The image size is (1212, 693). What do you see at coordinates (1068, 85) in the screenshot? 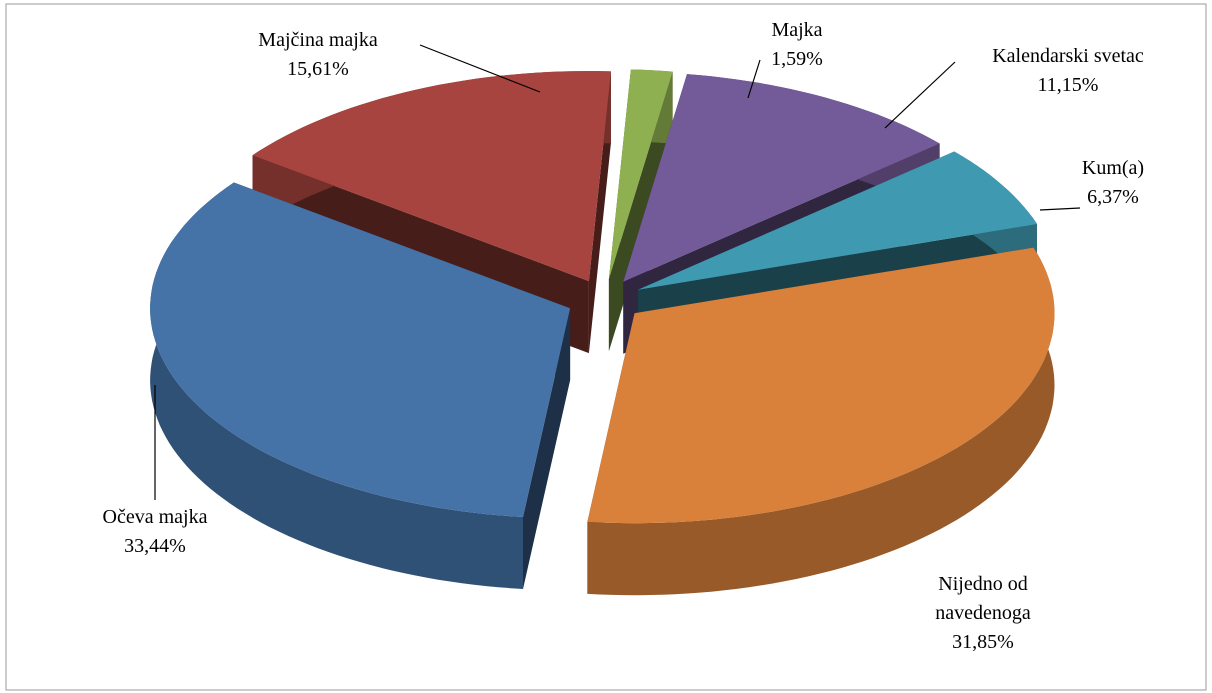
I see `label-value: 11,15%` at bounding box center [1068, 85].